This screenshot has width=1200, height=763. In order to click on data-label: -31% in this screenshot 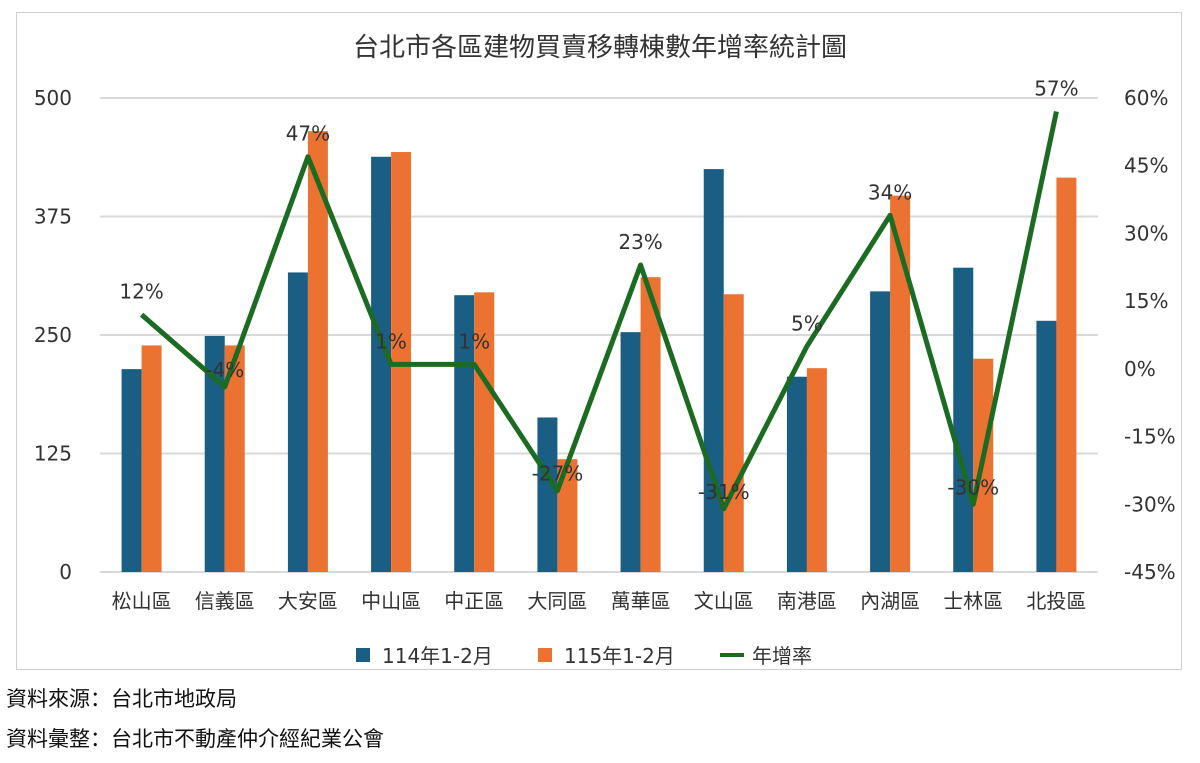, I will do `click(724, 492)`.